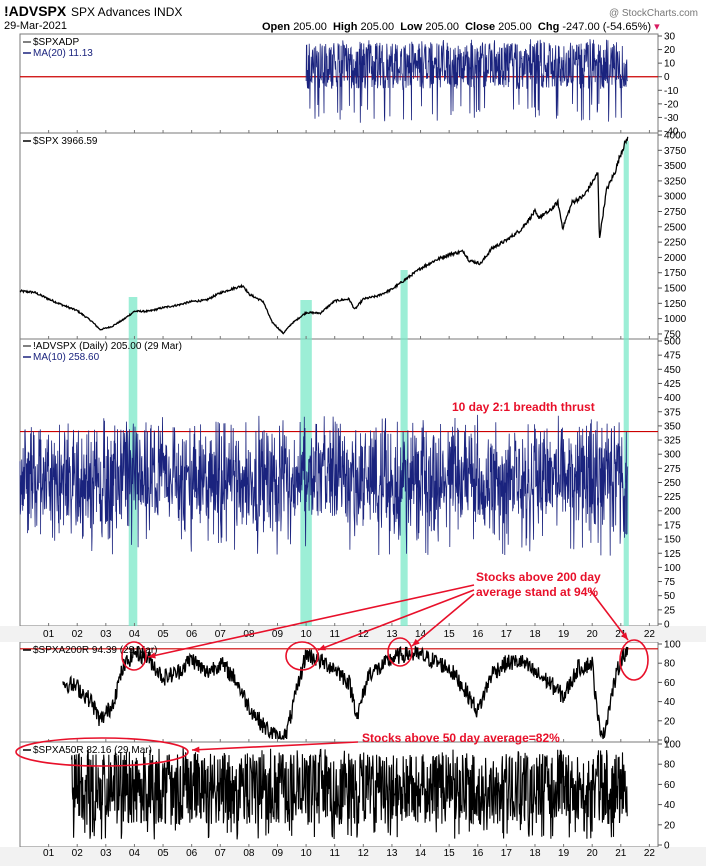 Image resolution: width=706 pixels, height=866 pixels. I want to click on close-label: Close, so click(480, 27).